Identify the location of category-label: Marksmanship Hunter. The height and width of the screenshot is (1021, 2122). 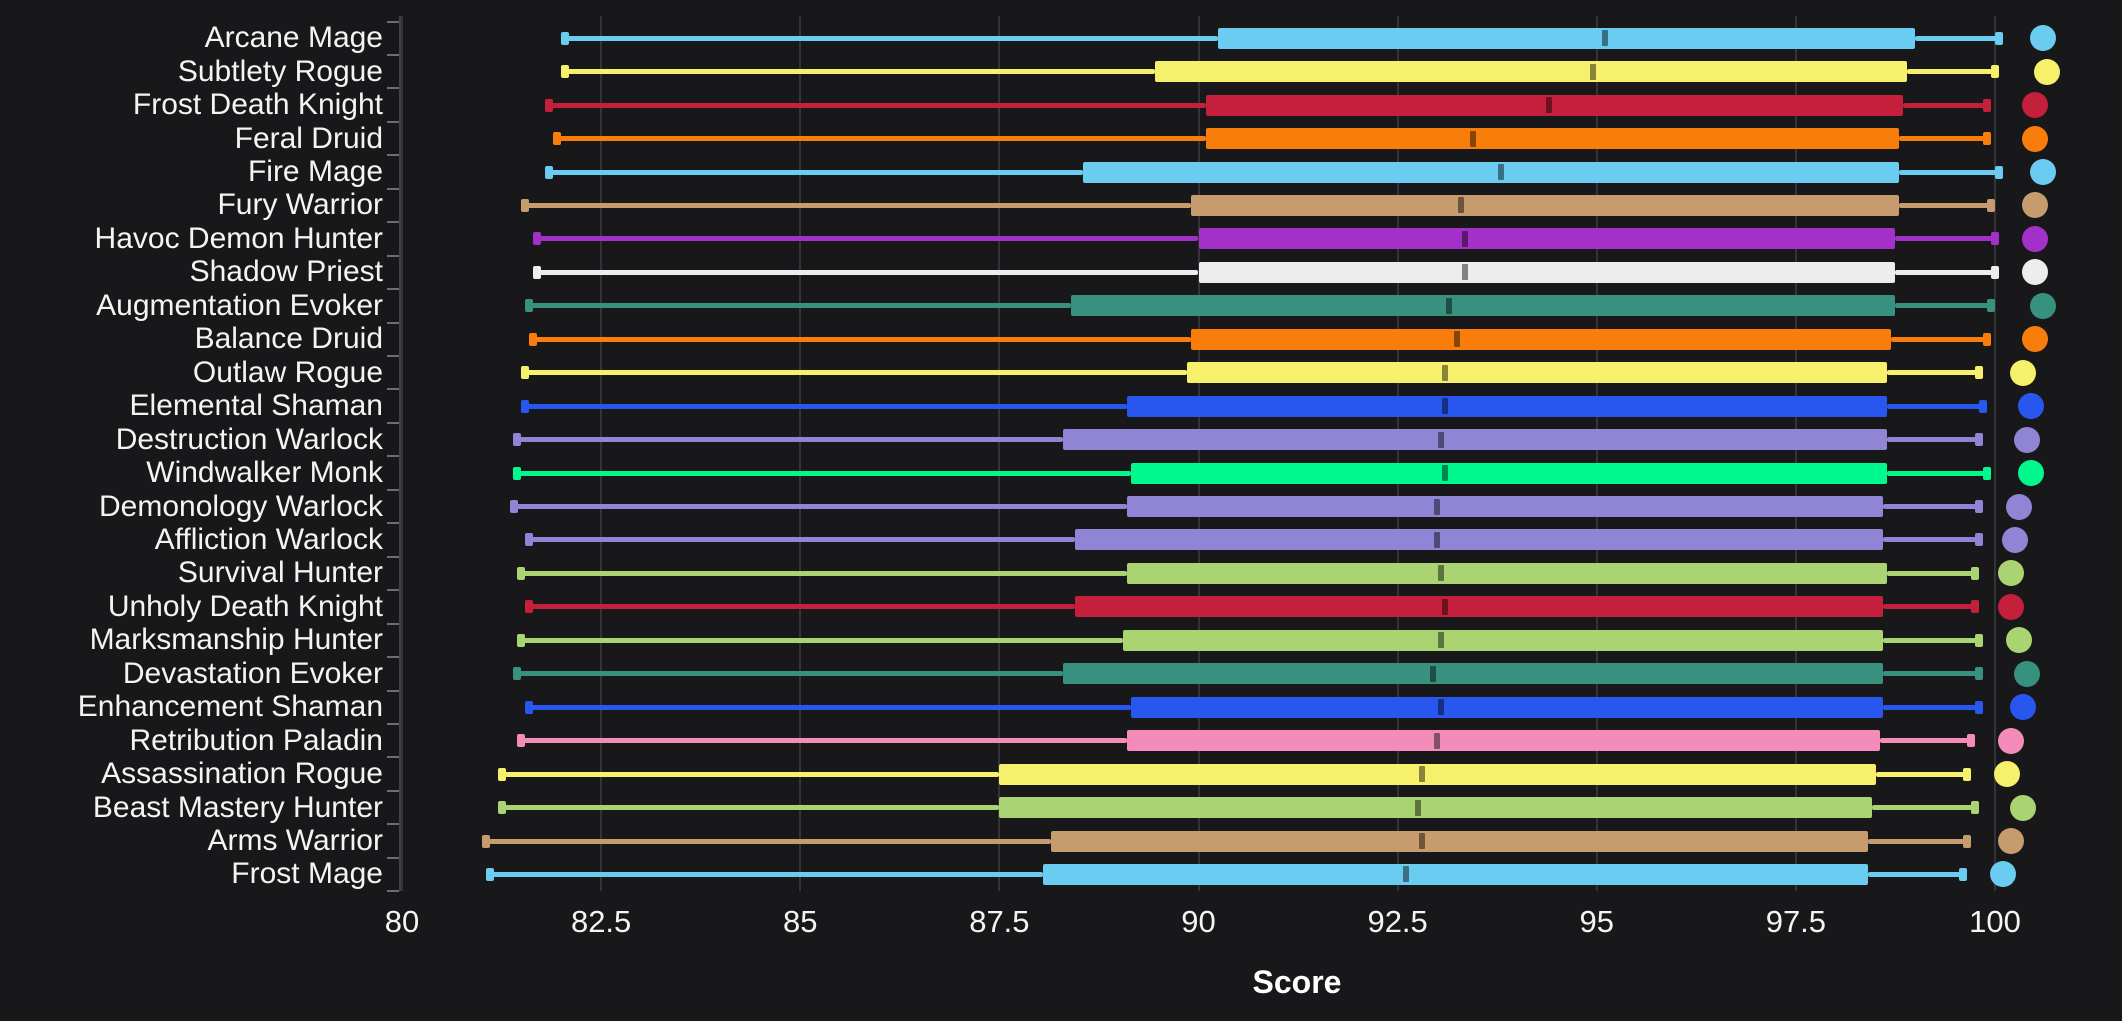
(236, 640).